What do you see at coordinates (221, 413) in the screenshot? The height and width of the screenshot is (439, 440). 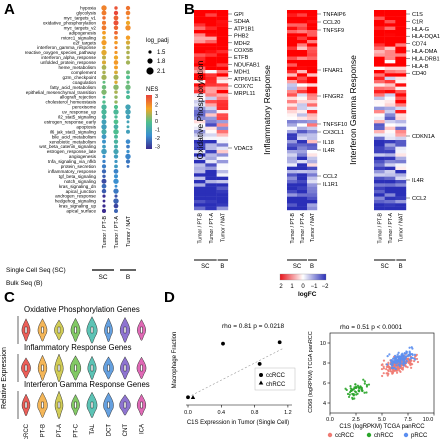 I see `d1-x-tick-label-1: 0.4` at bounding box center [221, 413].